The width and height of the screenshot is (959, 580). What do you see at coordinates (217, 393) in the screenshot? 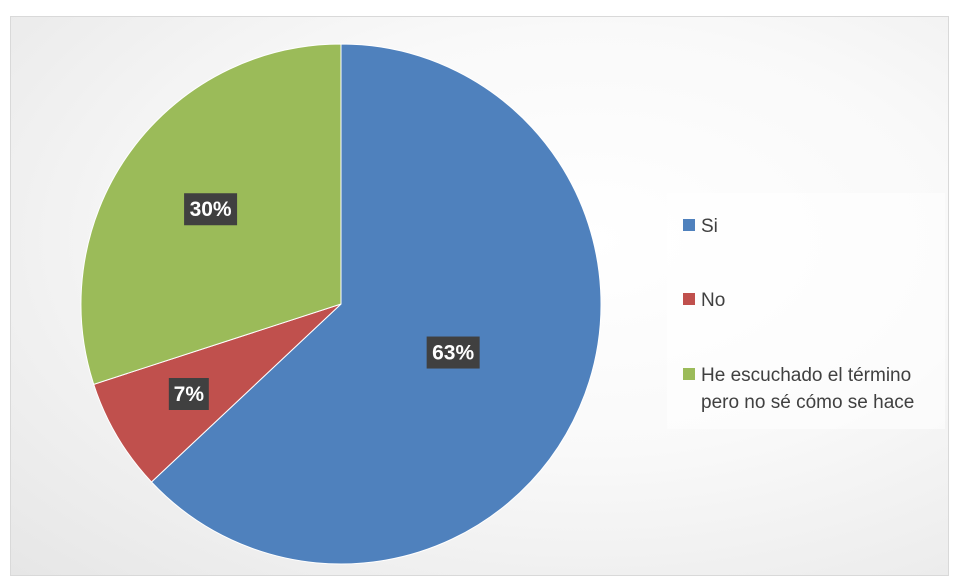
I see `pie-slice-no` at bounding box center [217, 393].